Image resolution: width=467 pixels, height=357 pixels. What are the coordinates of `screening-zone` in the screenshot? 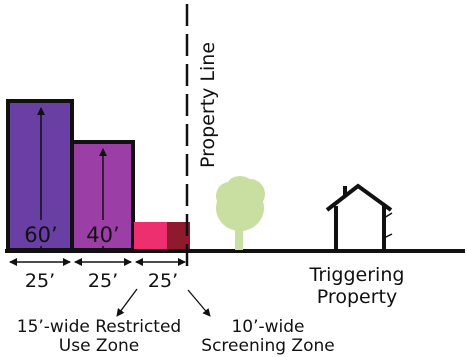 It's located at (178, 235).